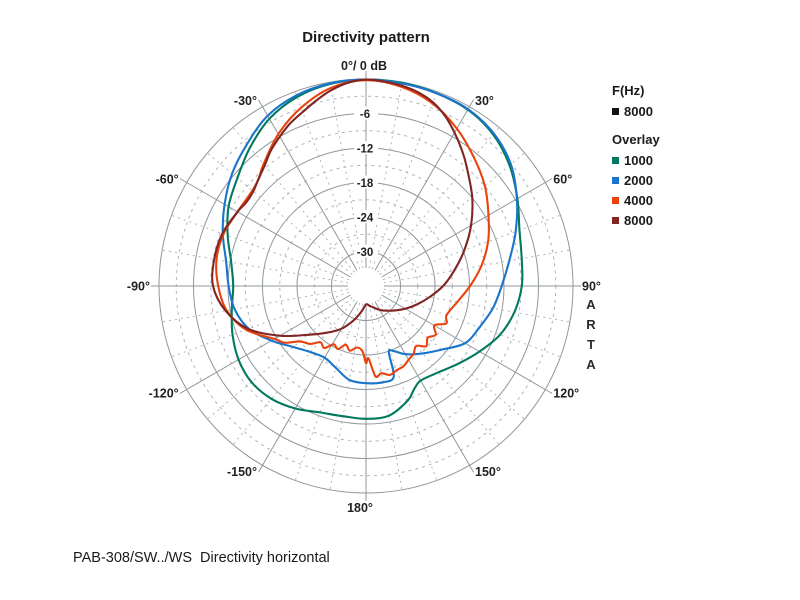 This screenshot has height=600, width=800. Describe the element at coordinates (365, 150) in the screenshot. I see `ring-label--12: -12` at that location.